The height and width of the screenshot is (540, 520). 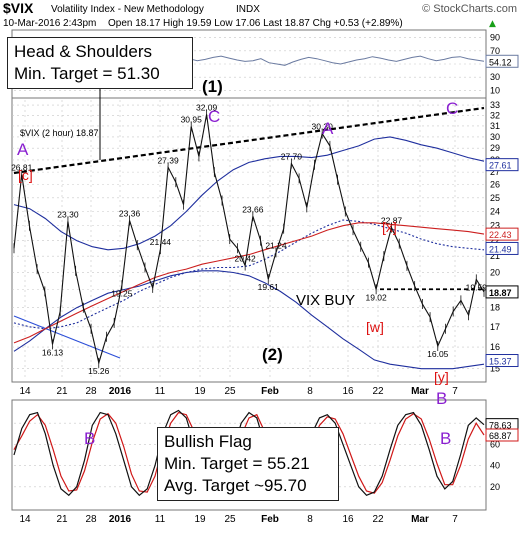 I want to click on y-tick-label: 25, so click(x=495, y=198).